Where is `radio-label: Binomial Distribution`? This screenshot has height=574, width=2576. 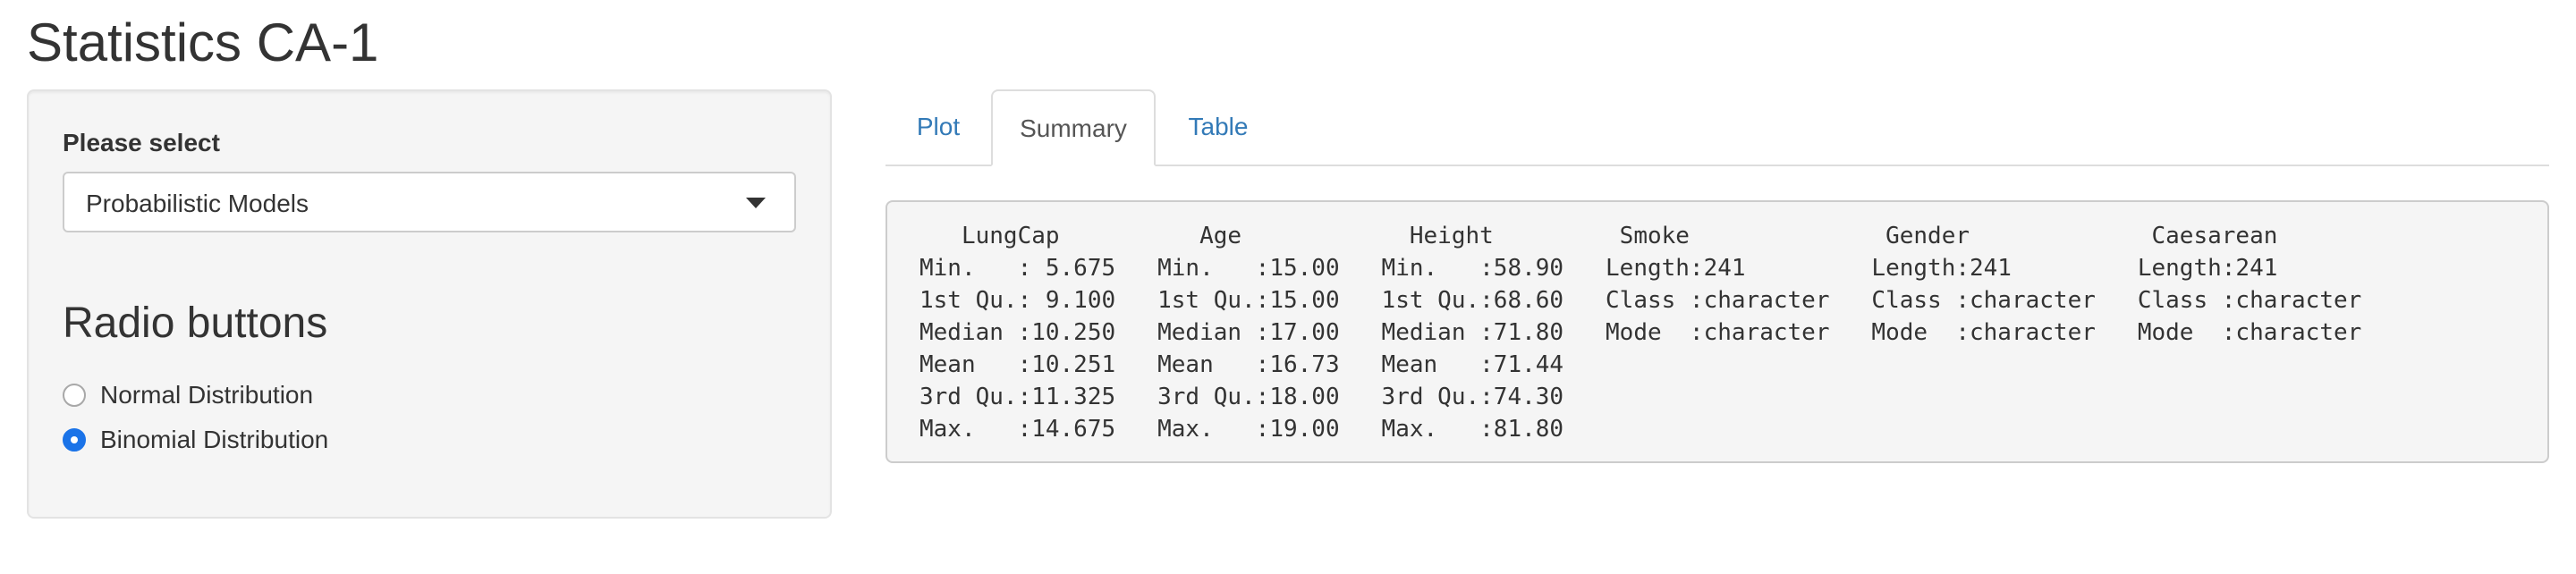 radio-label: Binomial Distribution is located at coordinates (214, 439).